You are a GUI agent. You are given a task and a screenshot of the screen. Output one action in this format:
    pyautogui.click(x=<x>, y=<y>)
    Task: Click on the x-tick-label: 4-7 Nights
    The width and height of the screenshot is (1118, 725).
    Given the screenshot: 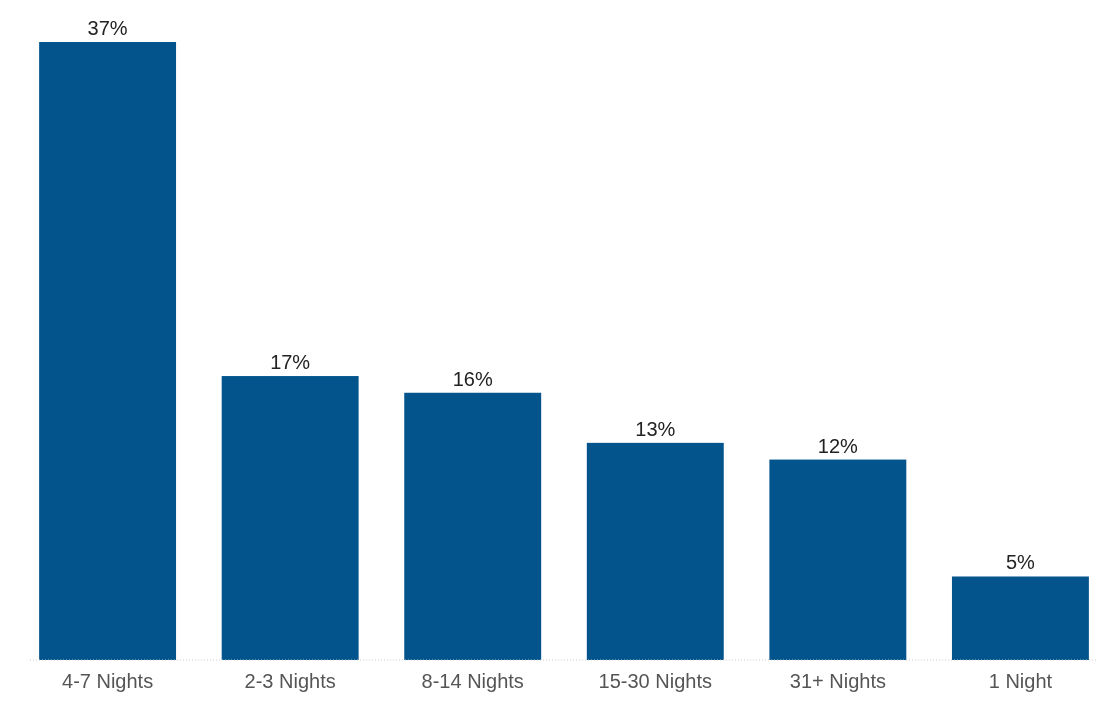 What is the action you would take?
    pyautogui.click(x=108, y=681)
    